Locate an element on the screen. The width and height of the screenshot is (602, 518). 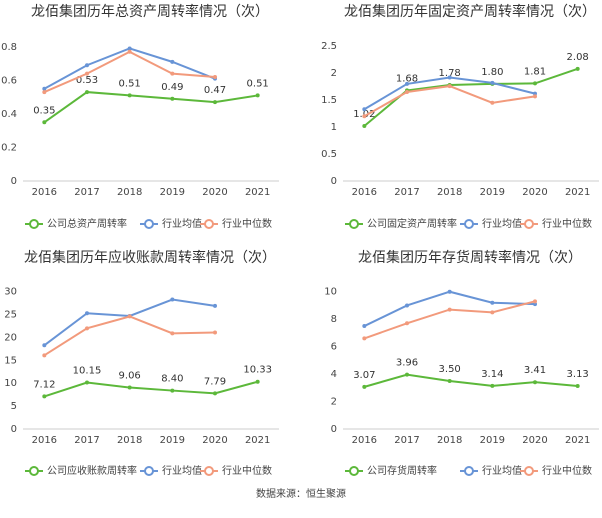
chart-title: 龙佰集团历年固定资产周转率情况（次） is located at coordinates (470, 11).